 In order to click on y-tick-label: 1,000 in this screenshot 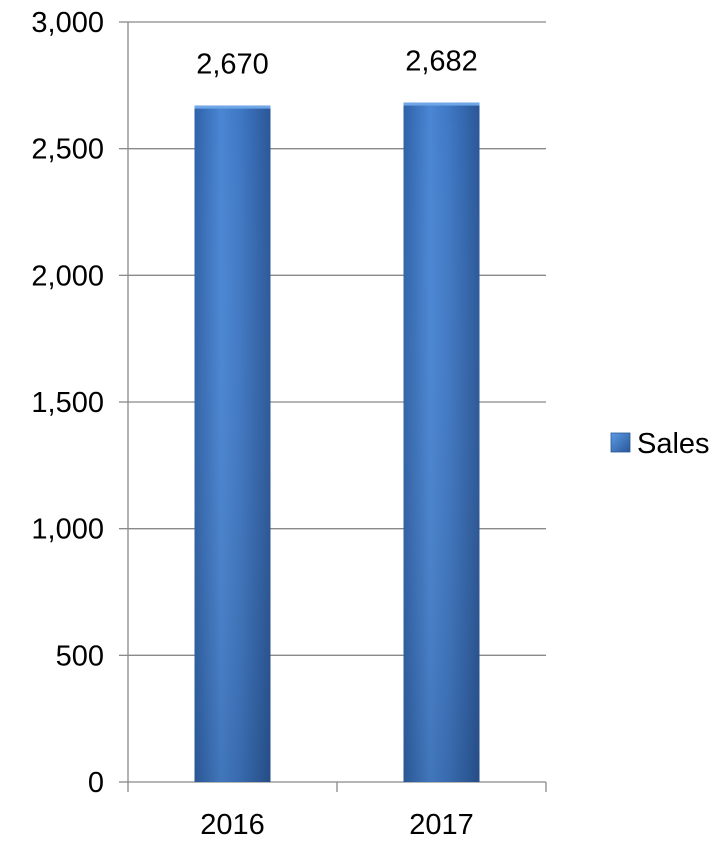, I will do `click(67, 530)`.